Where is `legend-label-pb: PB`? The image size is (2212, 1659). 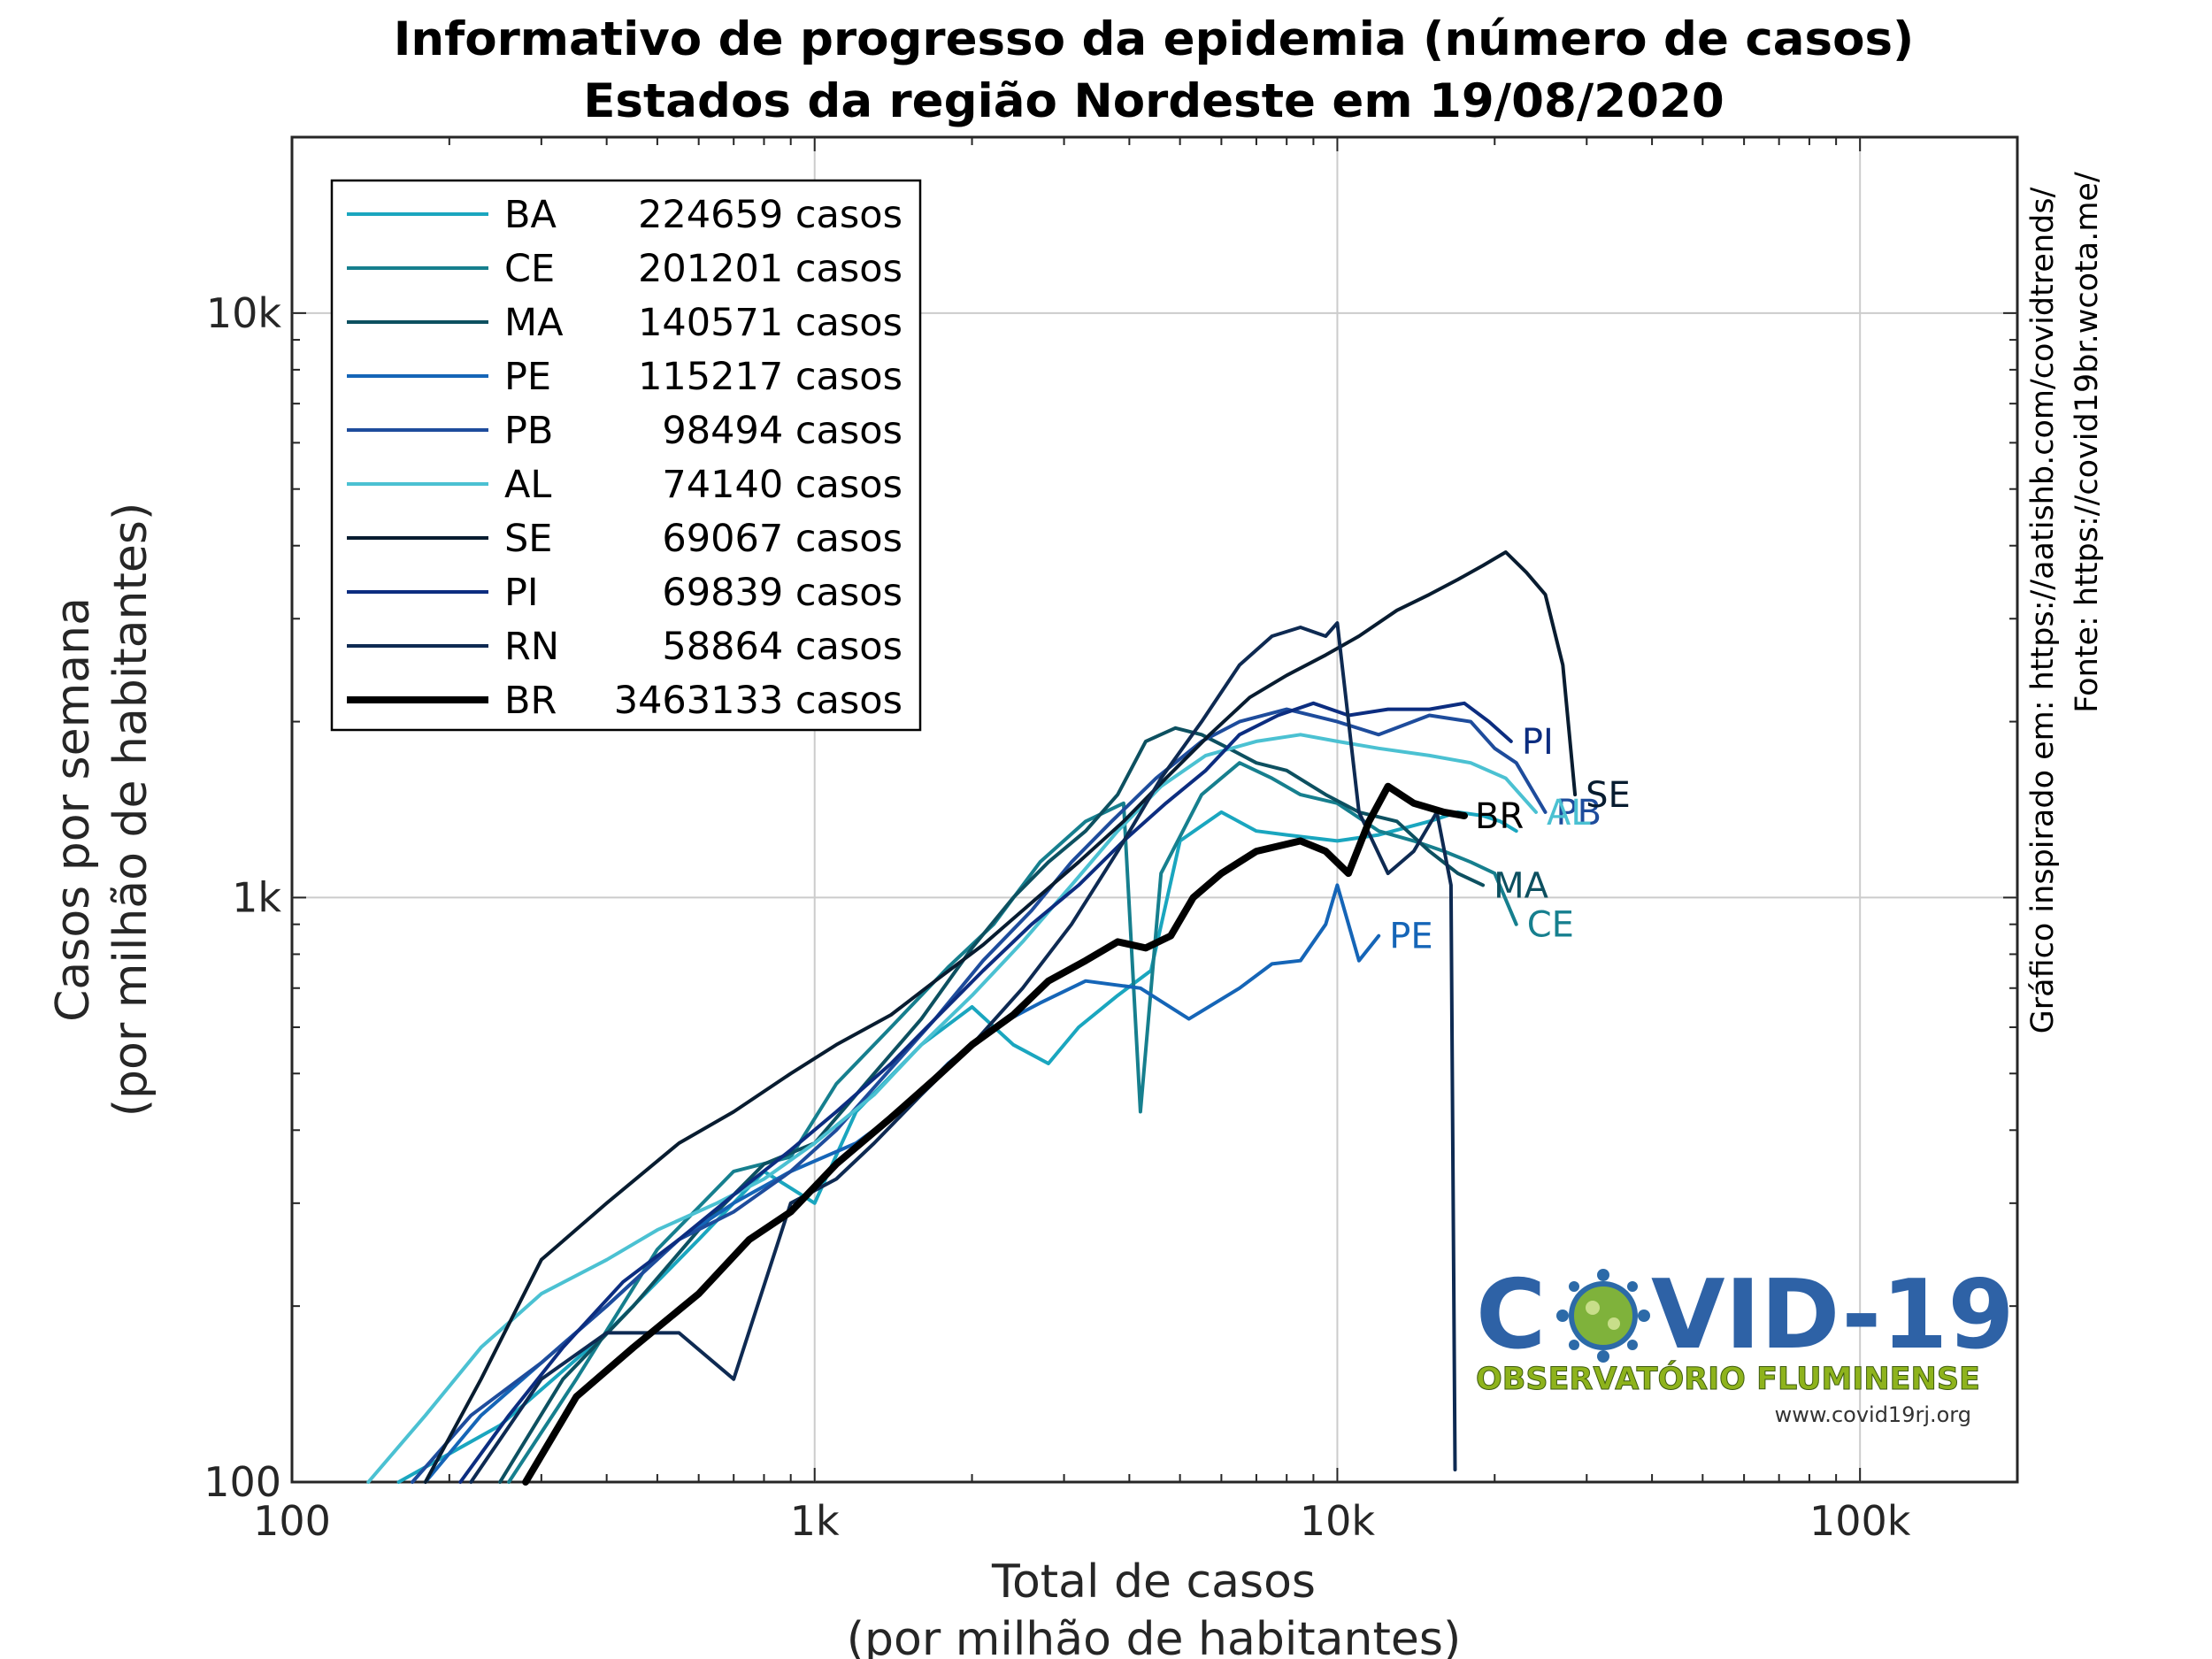 legend-label-pb: PB is located at coordinates (528, 431).